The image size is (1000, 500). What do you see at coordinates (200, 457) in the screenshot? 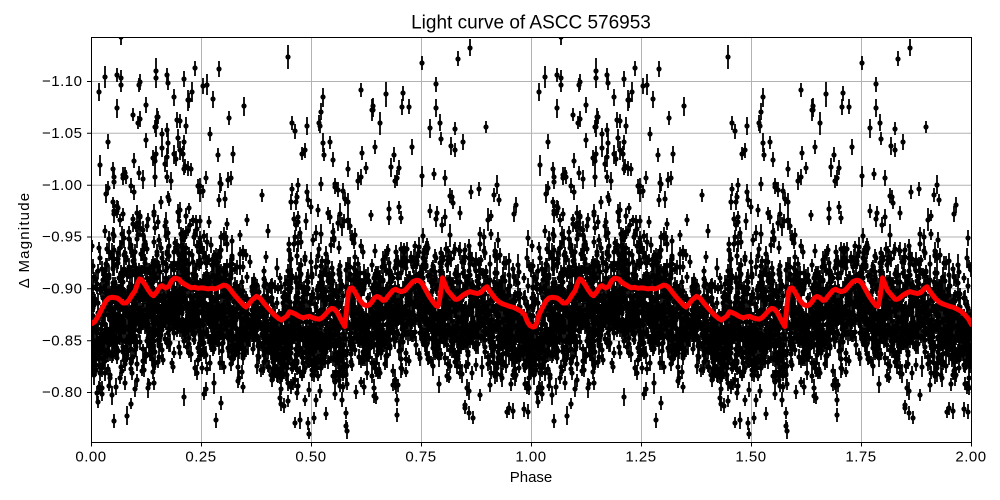
I see `svg-text: 0.25` at bounding box center [200, 457].